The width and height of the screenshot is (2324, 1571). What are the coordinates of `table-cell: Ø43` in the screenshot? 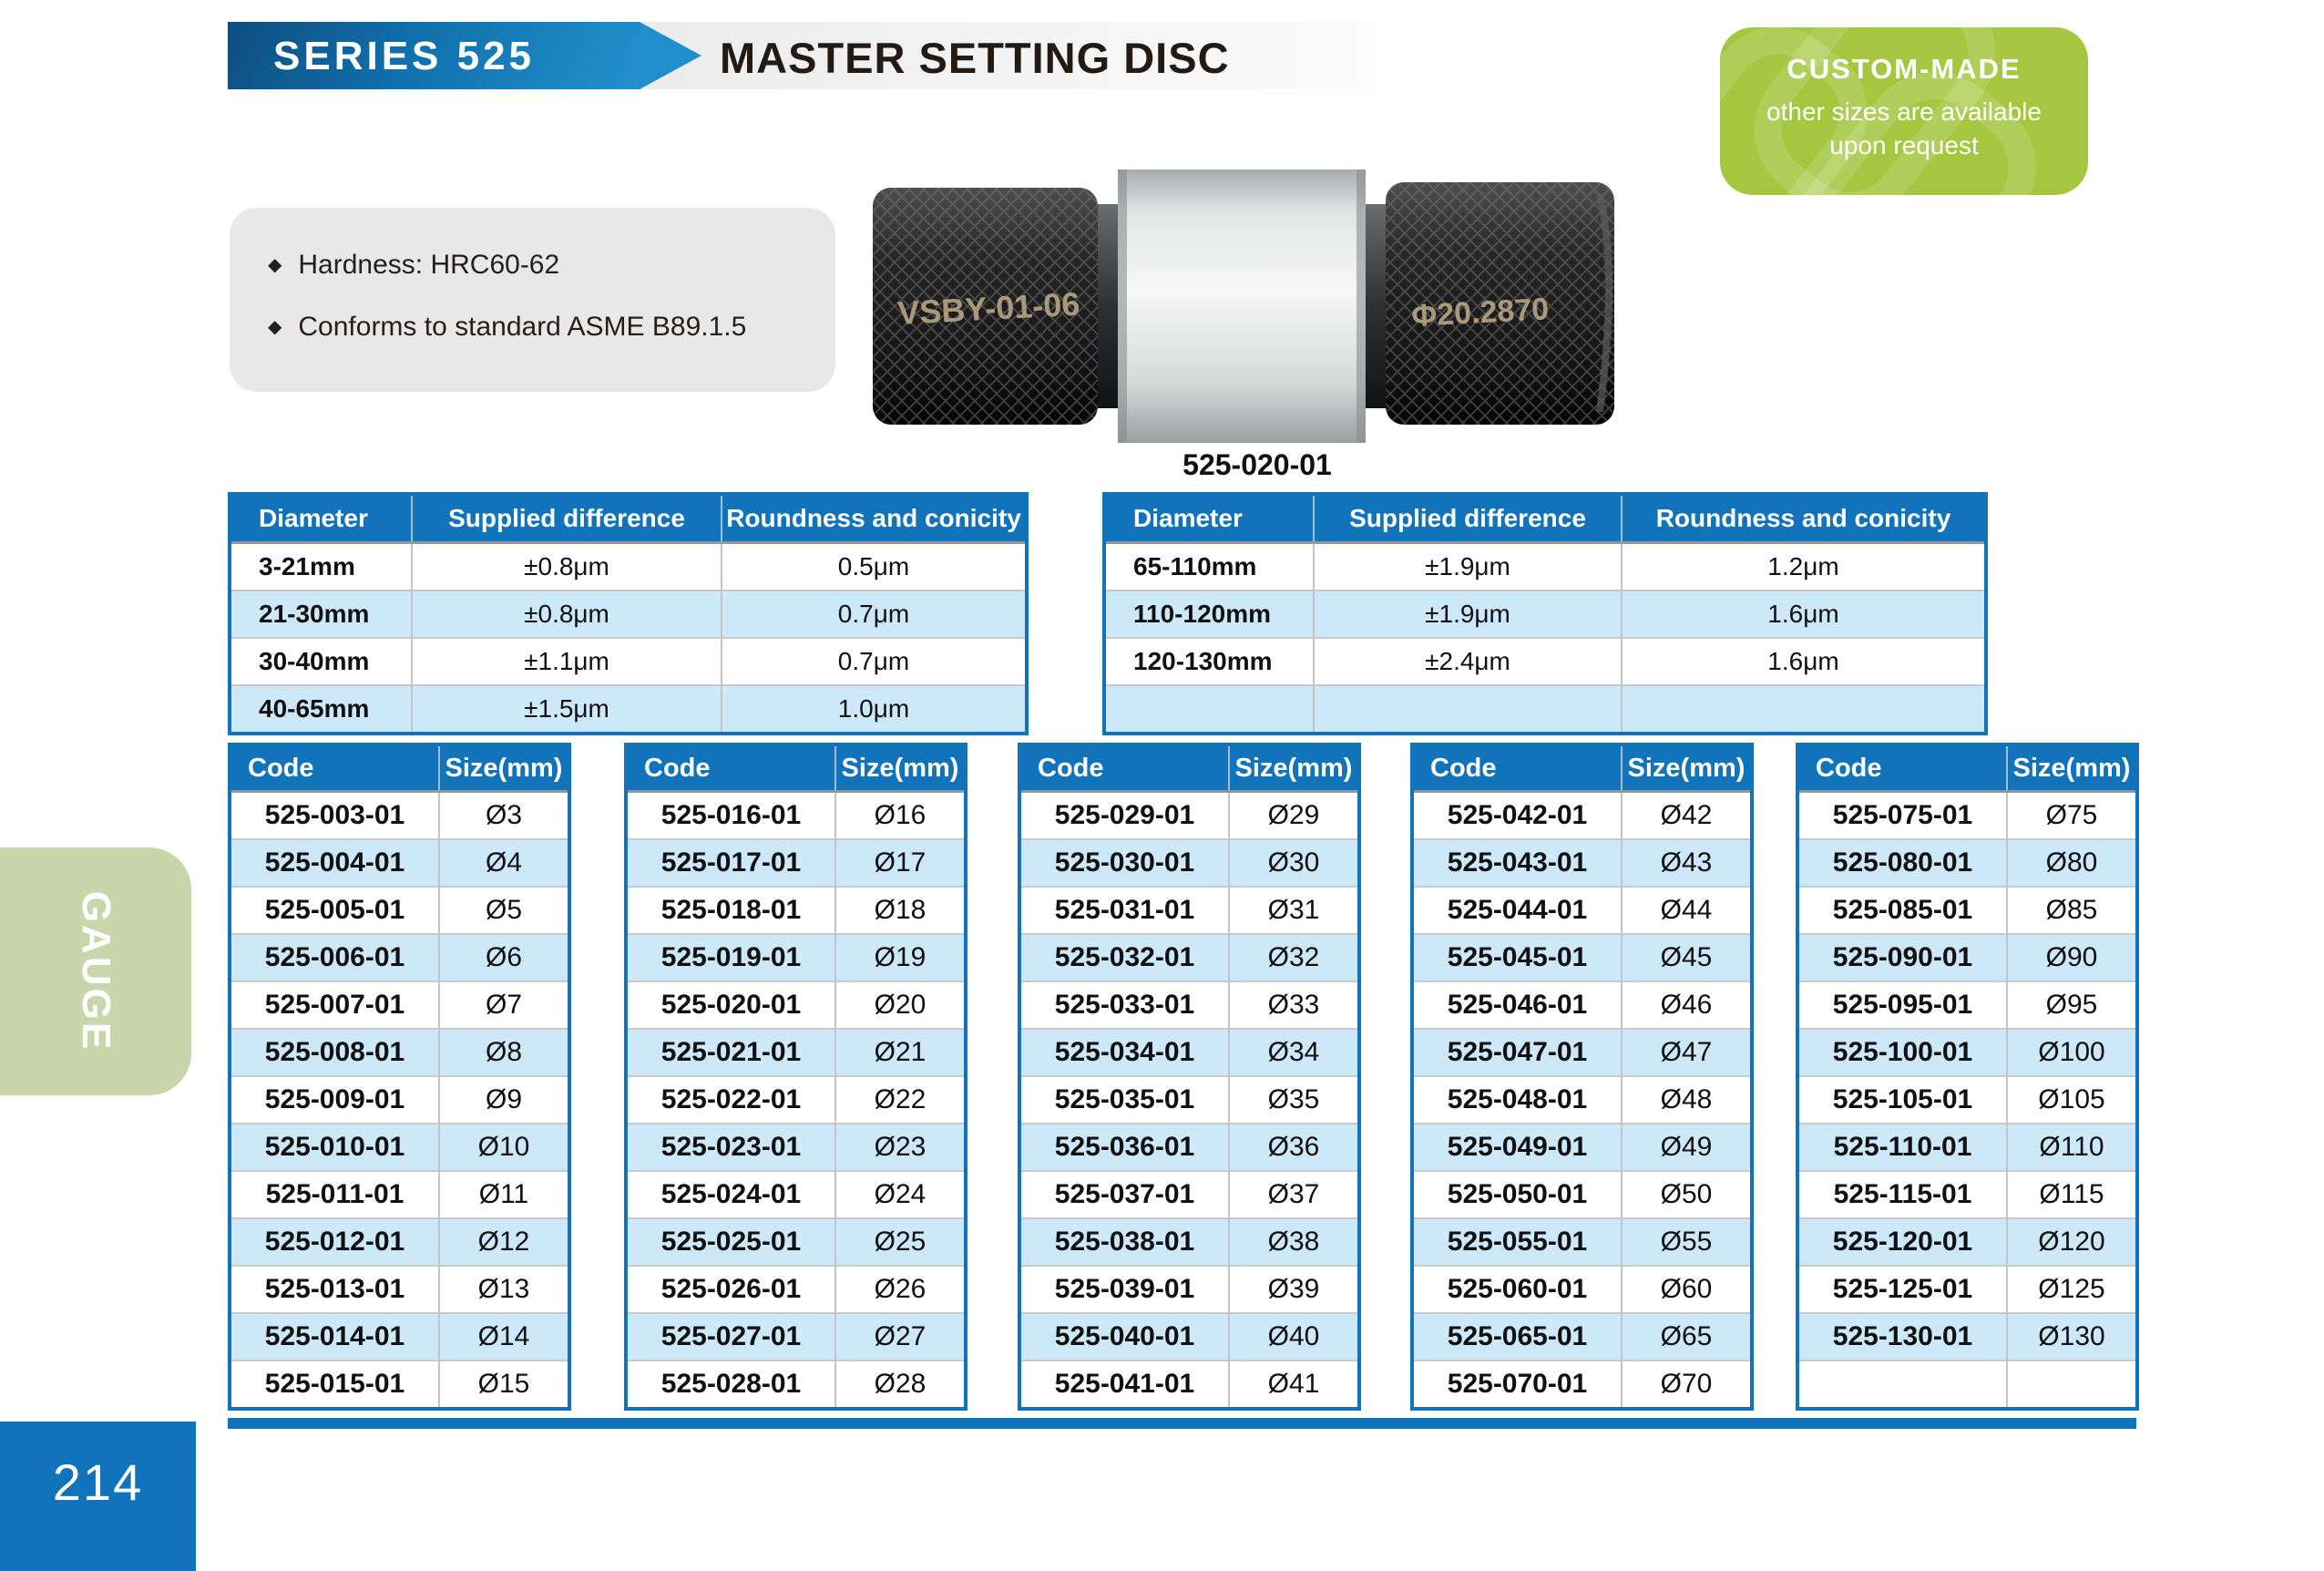 It's located at (1687, 862).